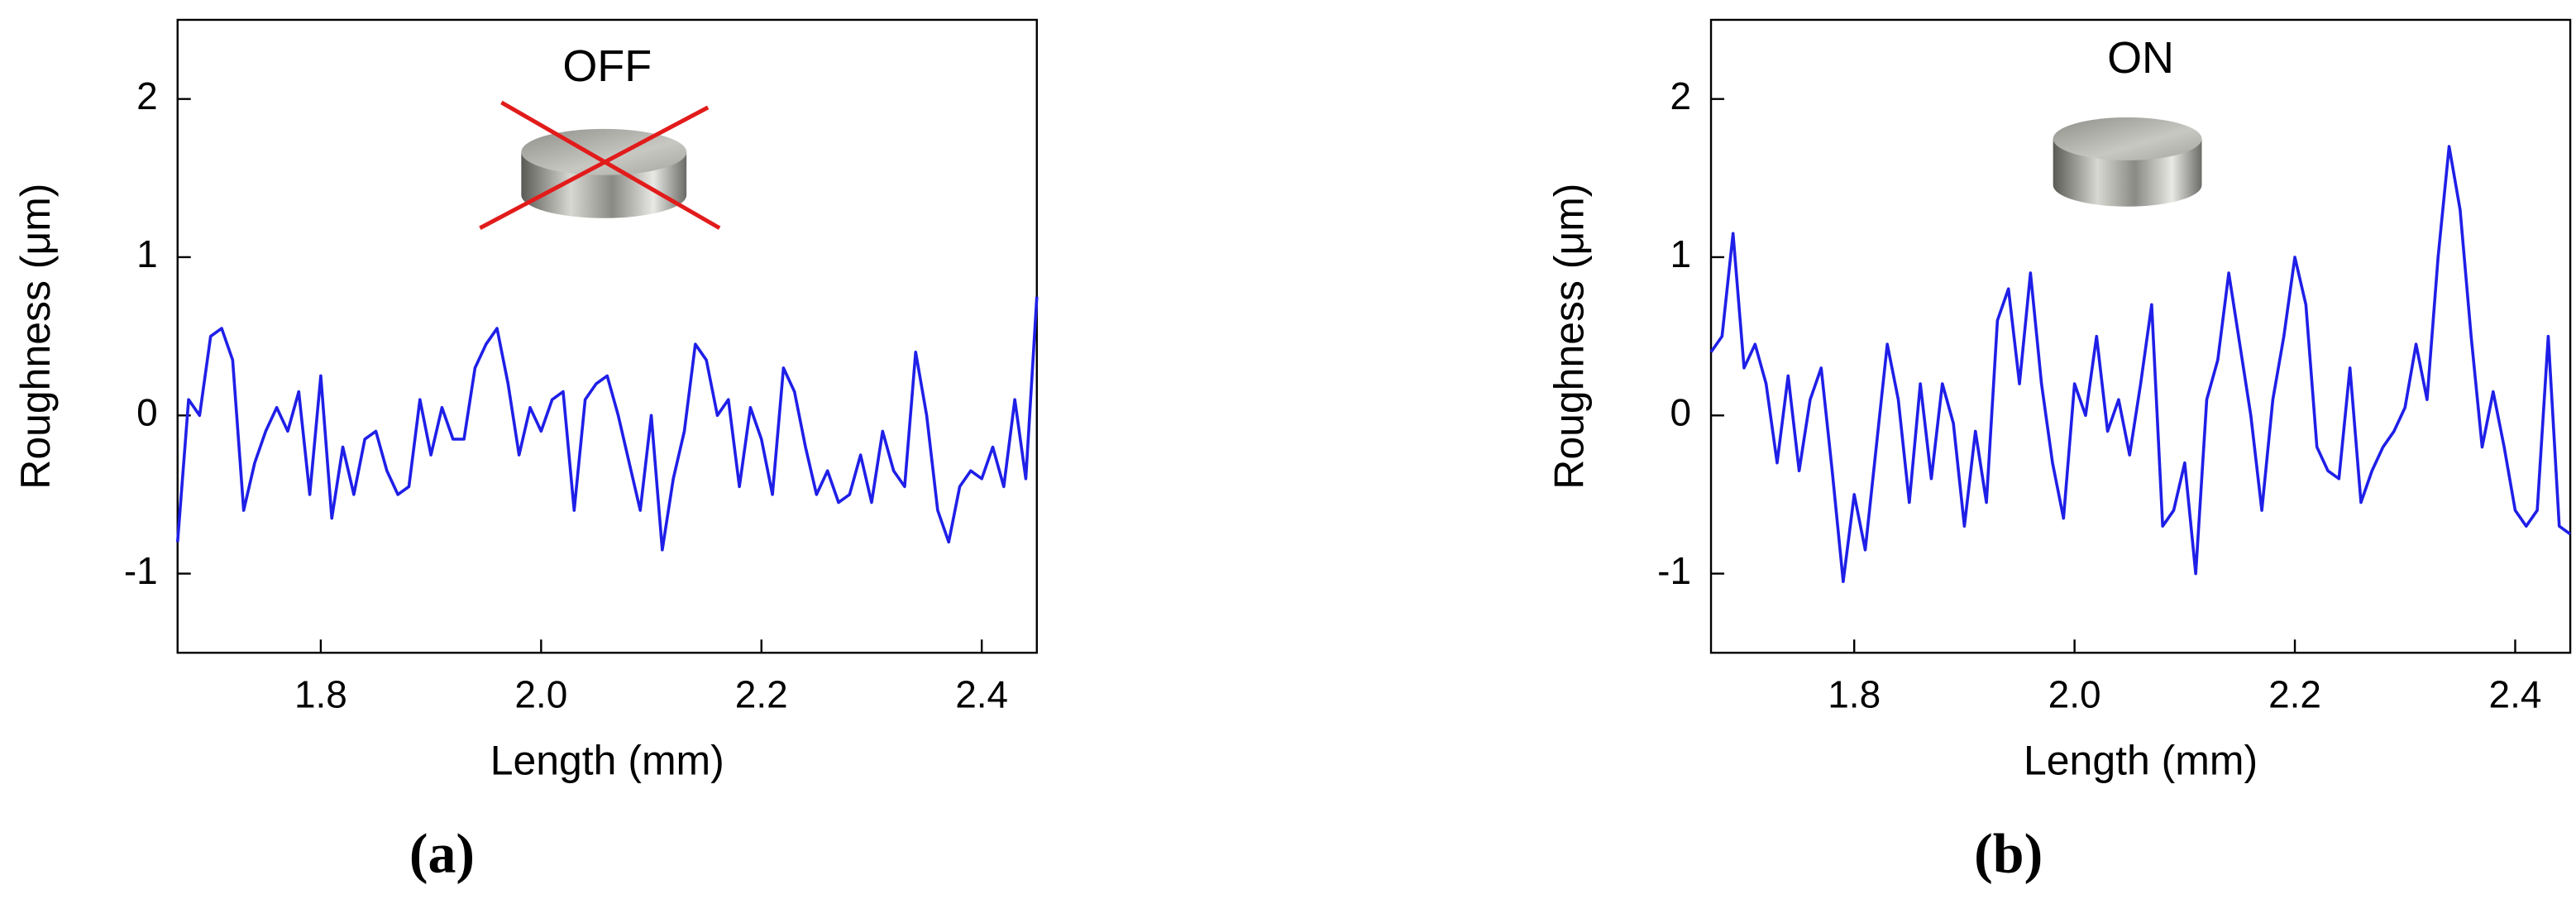  Describe the element at coordinates (2127, 162) in the screenshot. I see `magnet-on` at that location.